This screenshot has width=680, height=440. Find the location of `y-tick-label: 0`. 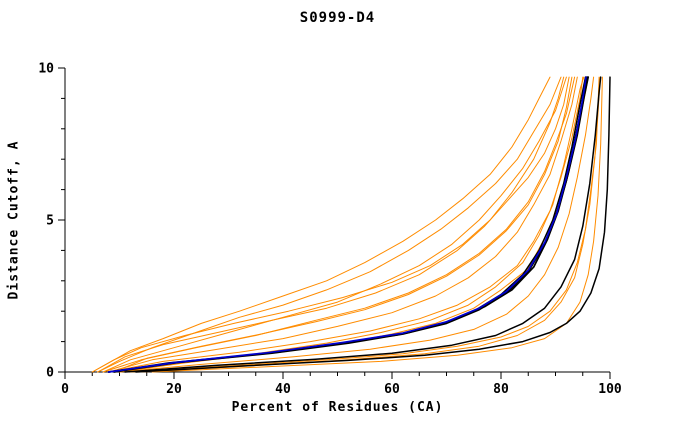

y-tick-label: 0 is located at coordinates (50, 373).